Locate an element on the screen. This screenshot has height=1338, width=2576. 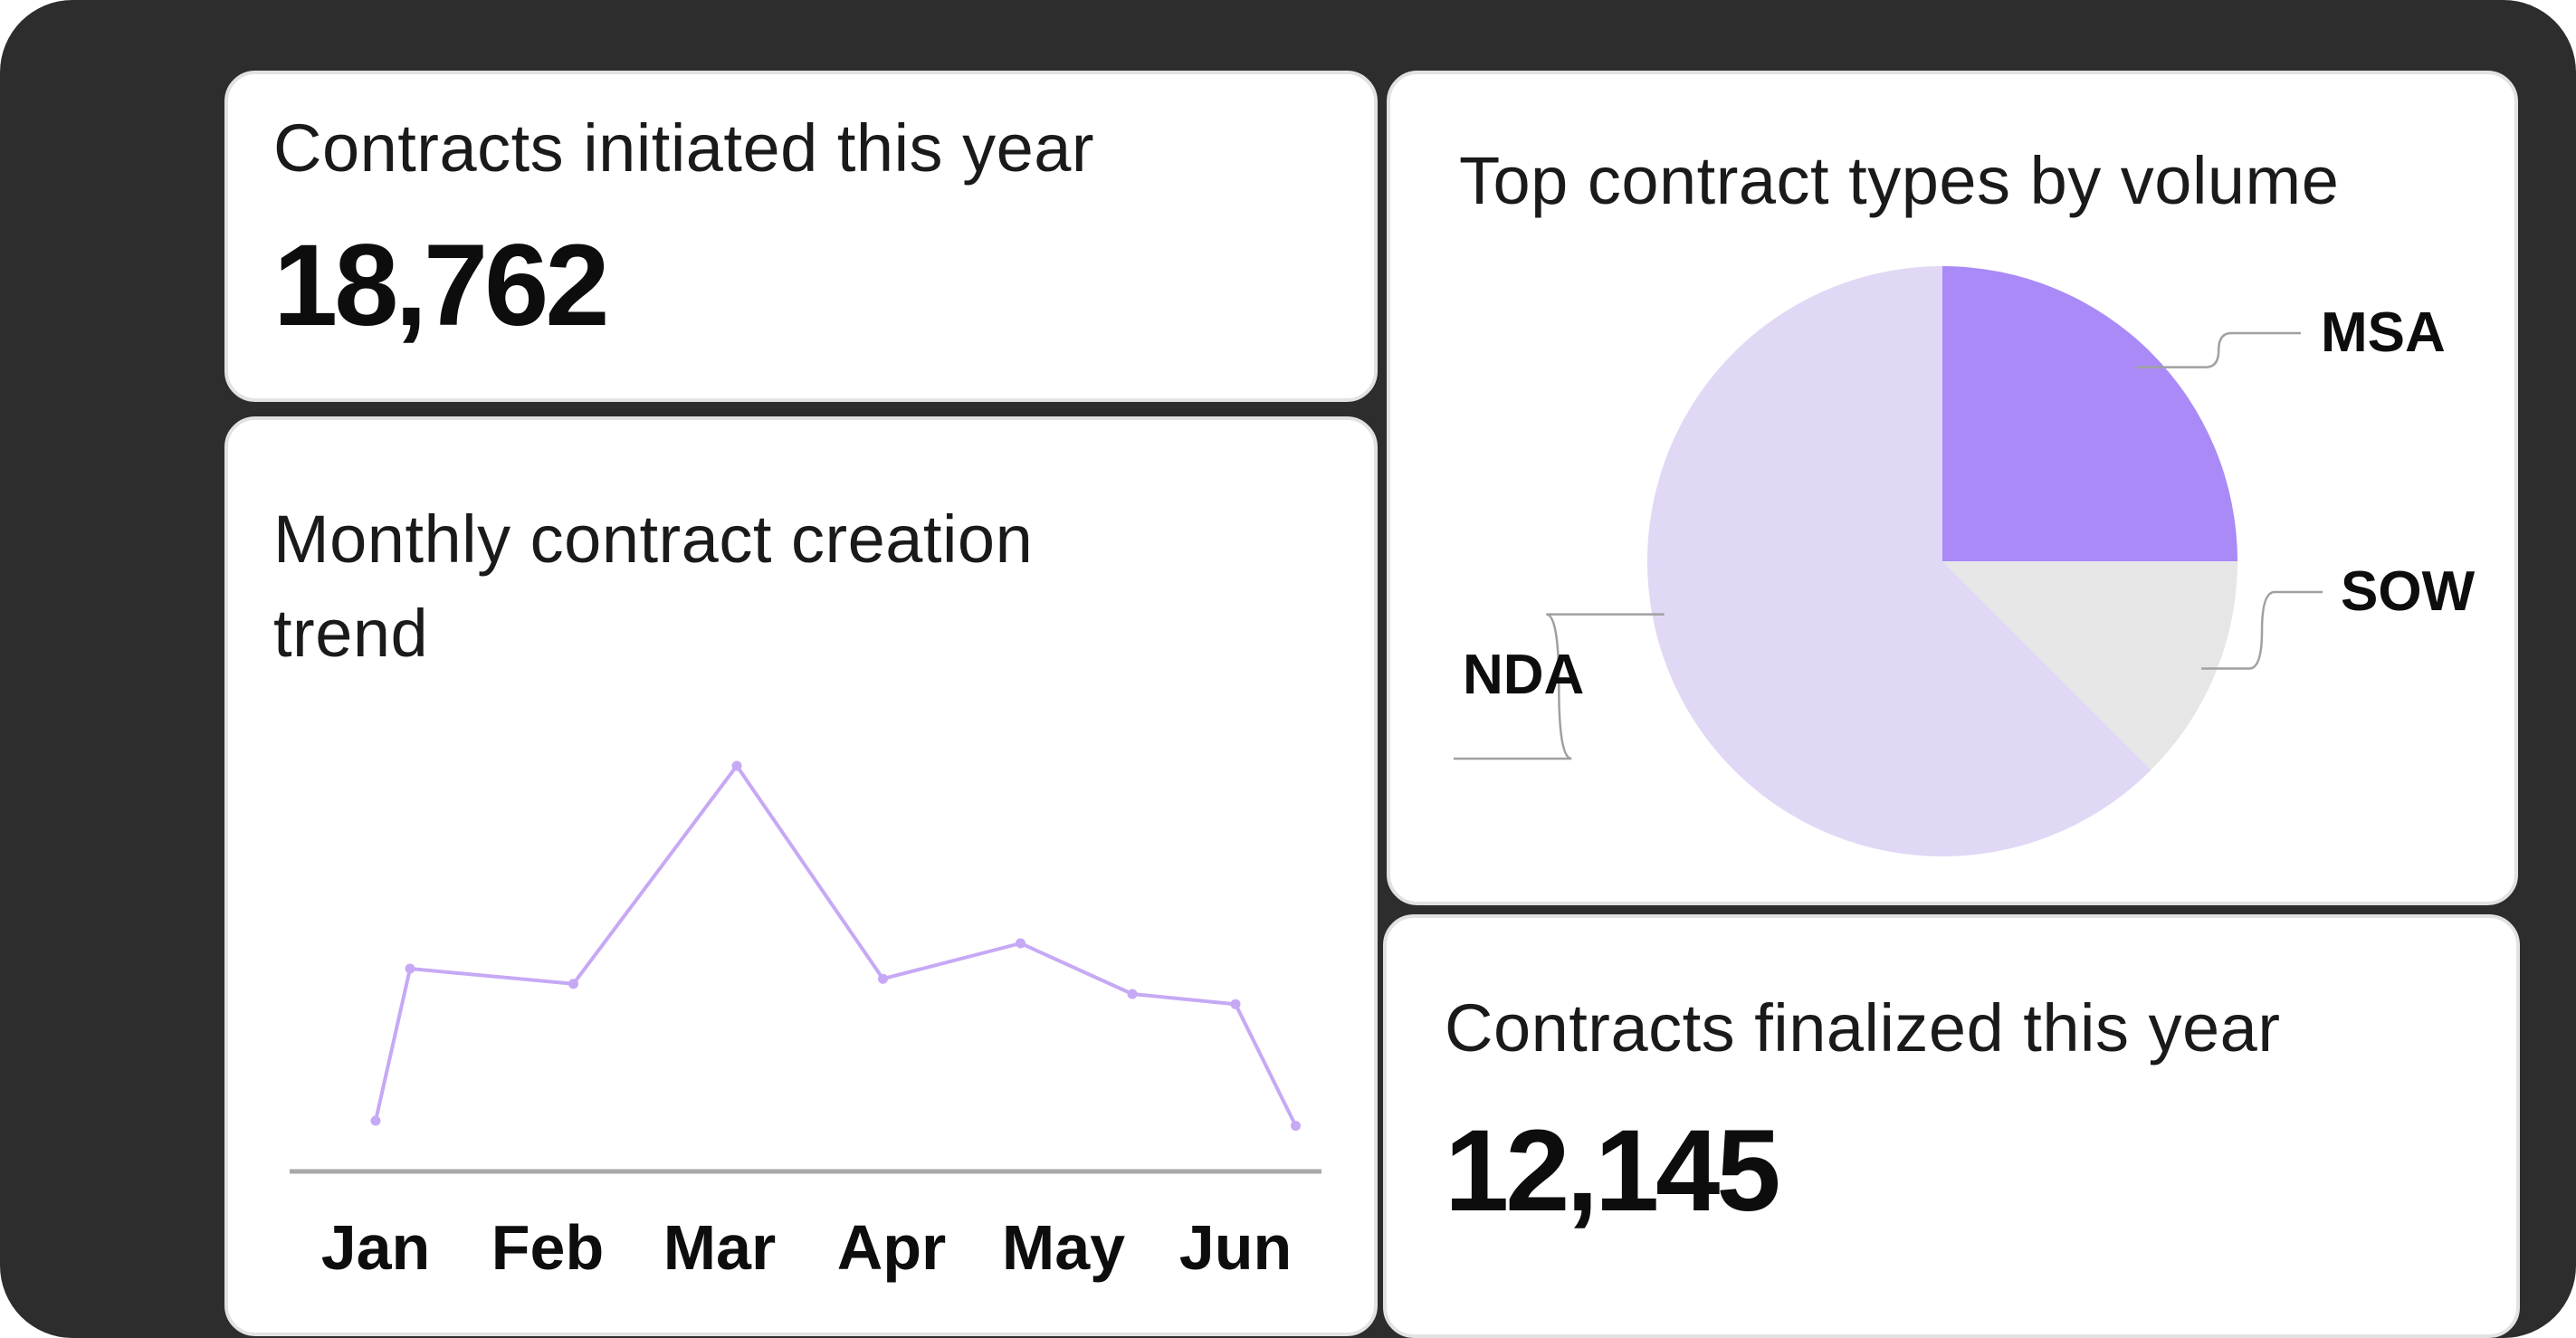
monthly-trend-title-line-2: trend is located at coordinates (351, 633).